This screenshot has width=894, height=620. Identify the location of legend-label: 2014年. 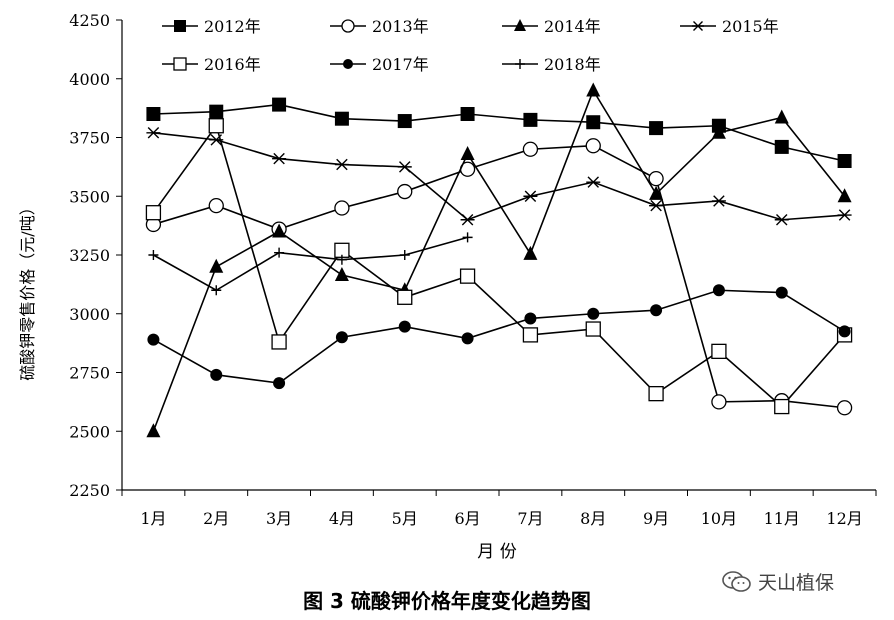
(572, 26).